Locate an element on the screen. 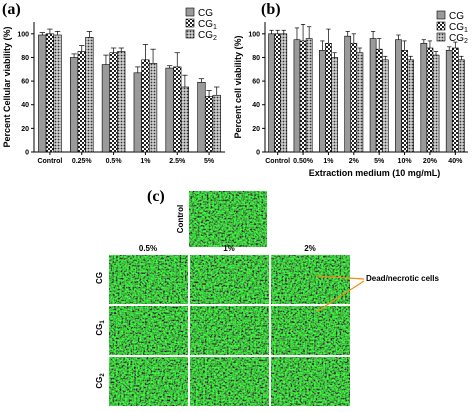 This screenshot has height=412, width=474. x-tick-label: 10% is located at coordinates (405, 161).